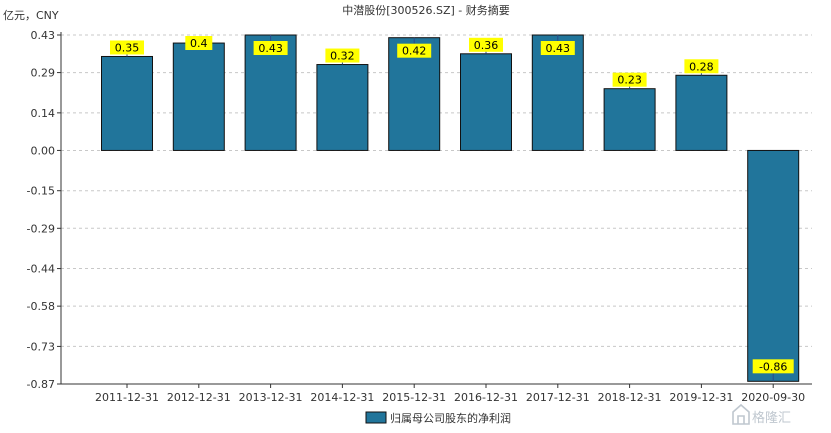  I want to click on data-label: 0.32, so click(342, 56).